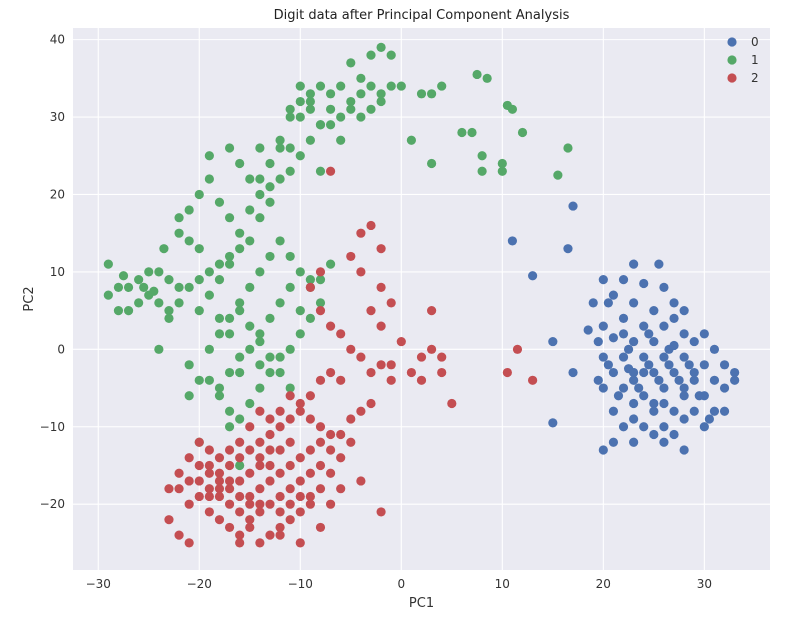  Describe the element at coordinates (401, 584) in the screenshot. I see `x-tick-label: 0` at that location.